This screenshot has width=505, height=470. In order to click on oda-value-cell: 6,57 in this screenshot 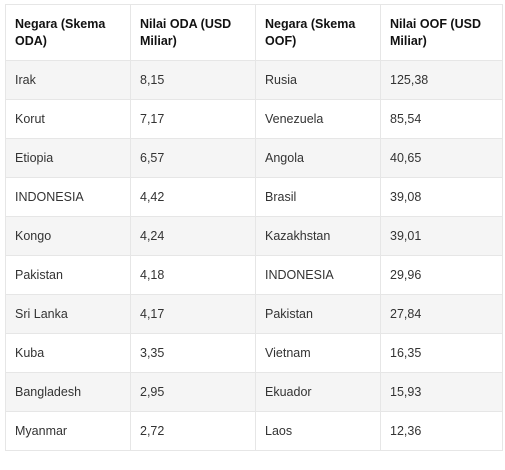, I will do `click(193, 158)`.